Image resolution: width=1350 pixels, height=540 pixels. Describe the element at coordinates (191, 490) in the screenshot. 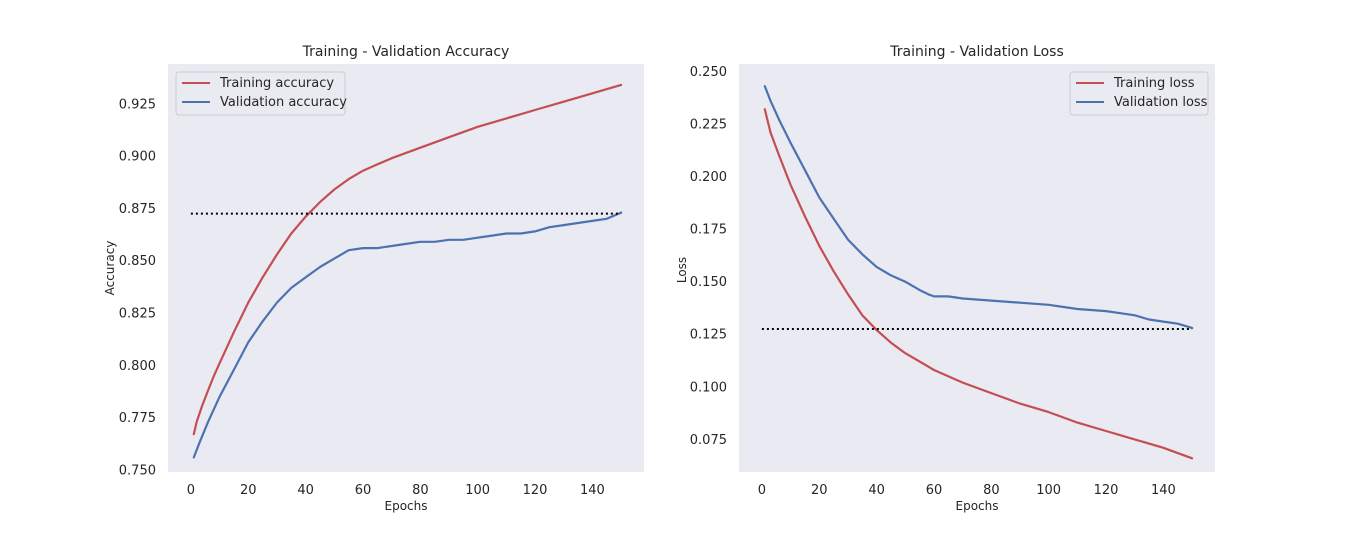

I see `accuracy-x-tick-label: 0` at that location.